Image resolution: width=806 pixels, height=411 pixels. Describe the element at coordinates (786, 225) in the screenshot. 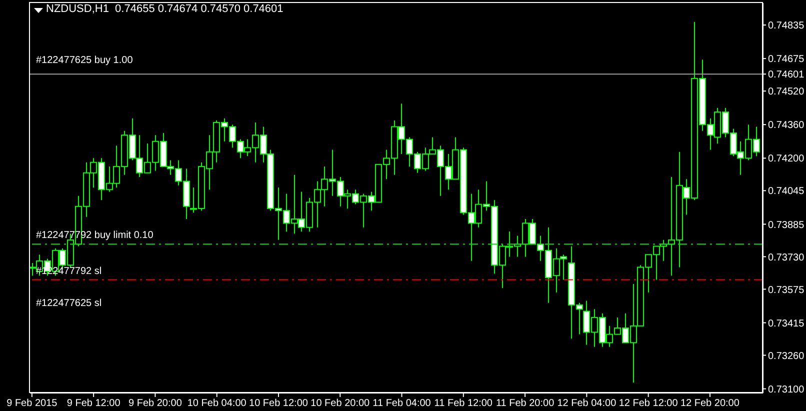

I see `y-tick-label: 0.73885` at that location.